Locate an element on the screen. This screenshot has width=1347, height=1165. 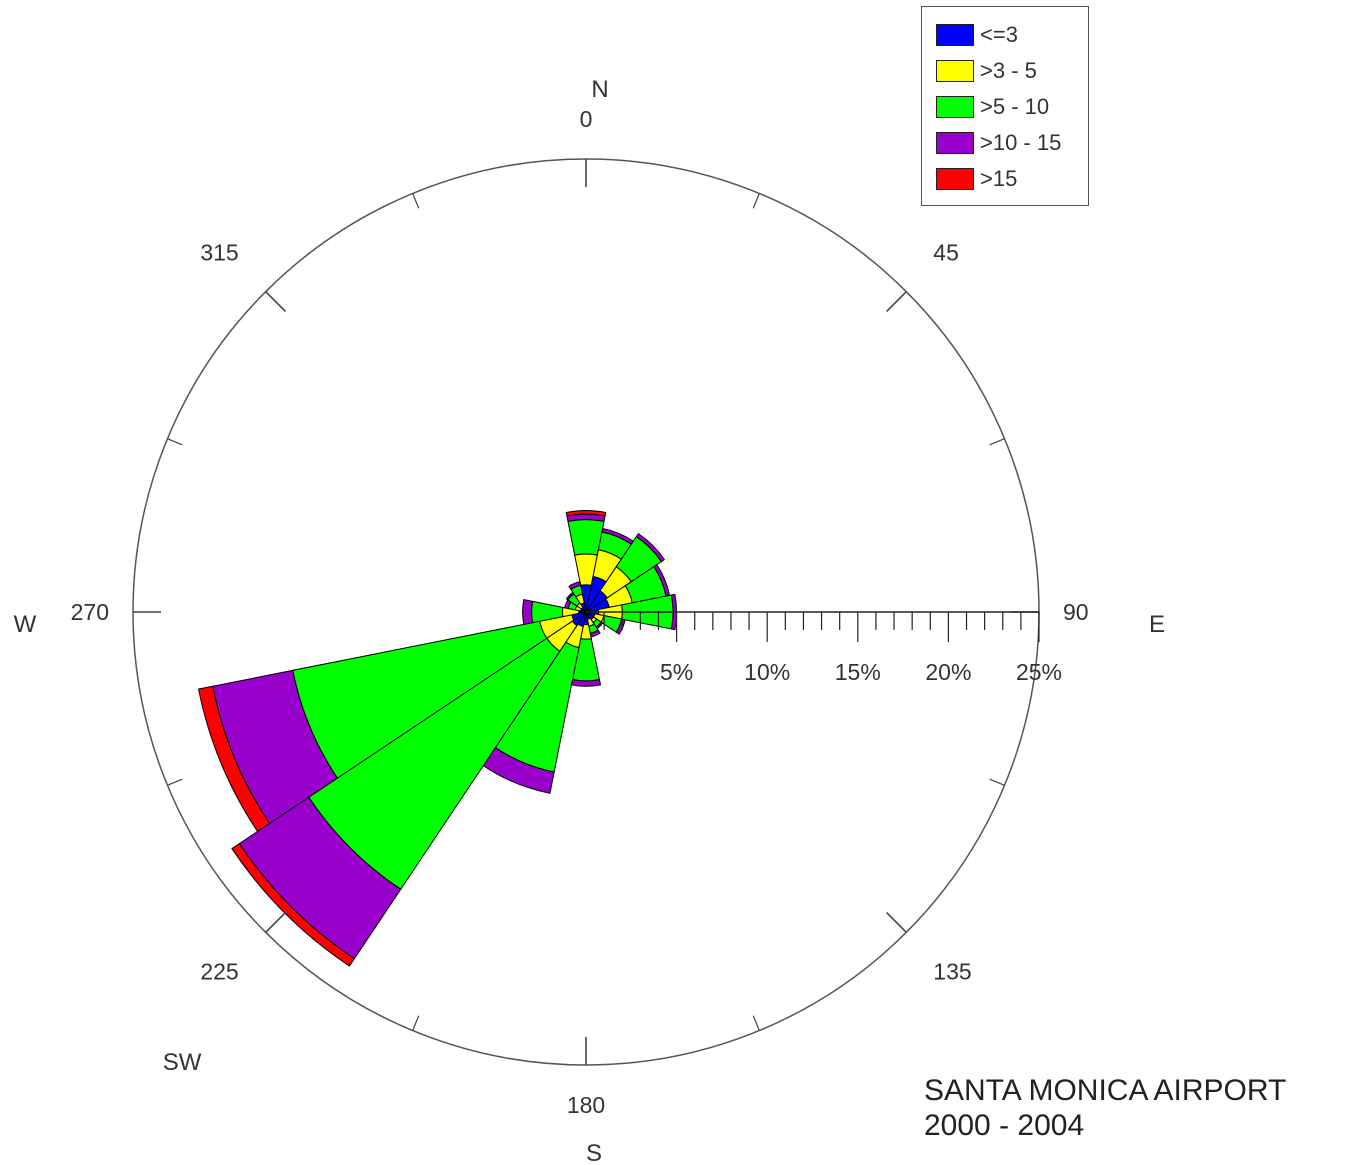
angle-label: 315 is located at coordinates (219, 253).